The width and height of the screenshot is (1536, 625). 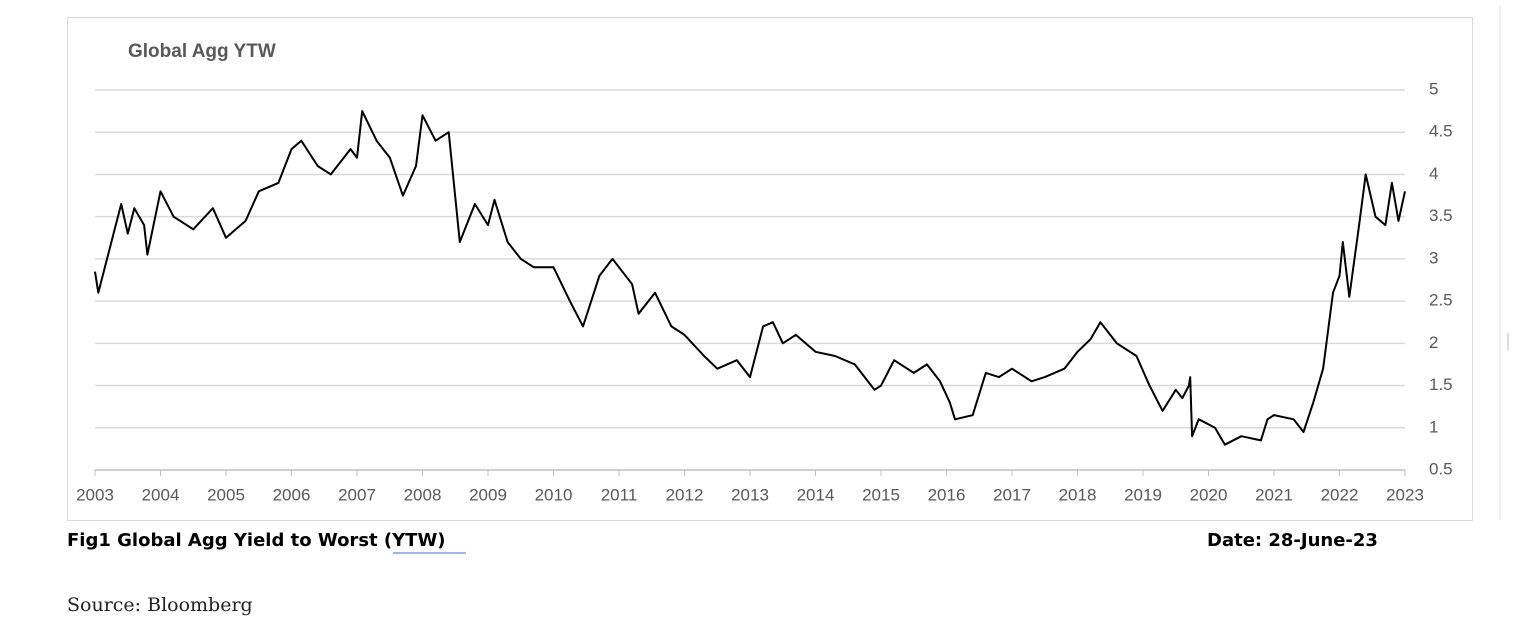 I want to click on x-tick-label: 2022, so click(x=1340, y=494).